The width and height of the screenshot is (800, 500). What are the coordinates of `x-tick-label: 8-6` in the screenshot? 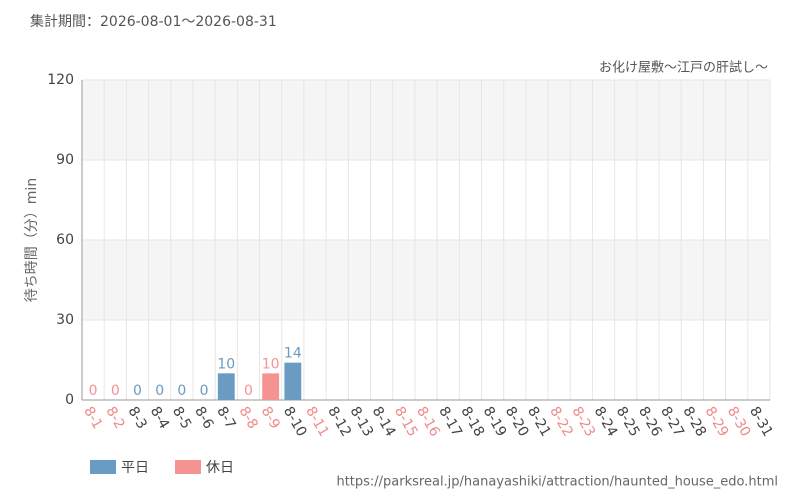 It's located at (203, 418).